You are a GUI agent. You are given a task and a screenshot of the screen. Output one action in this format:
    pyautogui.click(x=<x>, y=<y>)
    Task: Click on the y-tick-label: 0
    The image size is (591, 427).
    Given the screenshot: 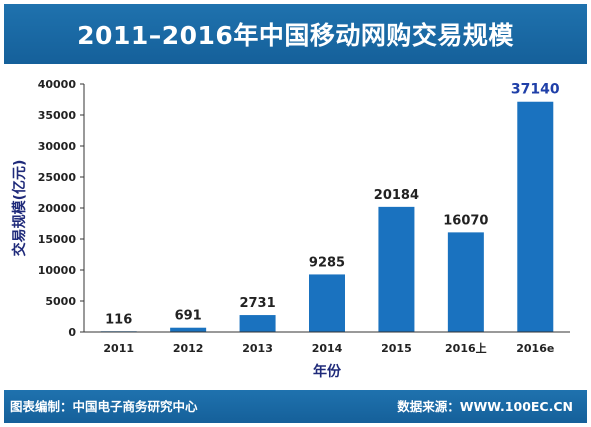 What is the action you would take?
    pyautogui.click(x=72, y=332)
    